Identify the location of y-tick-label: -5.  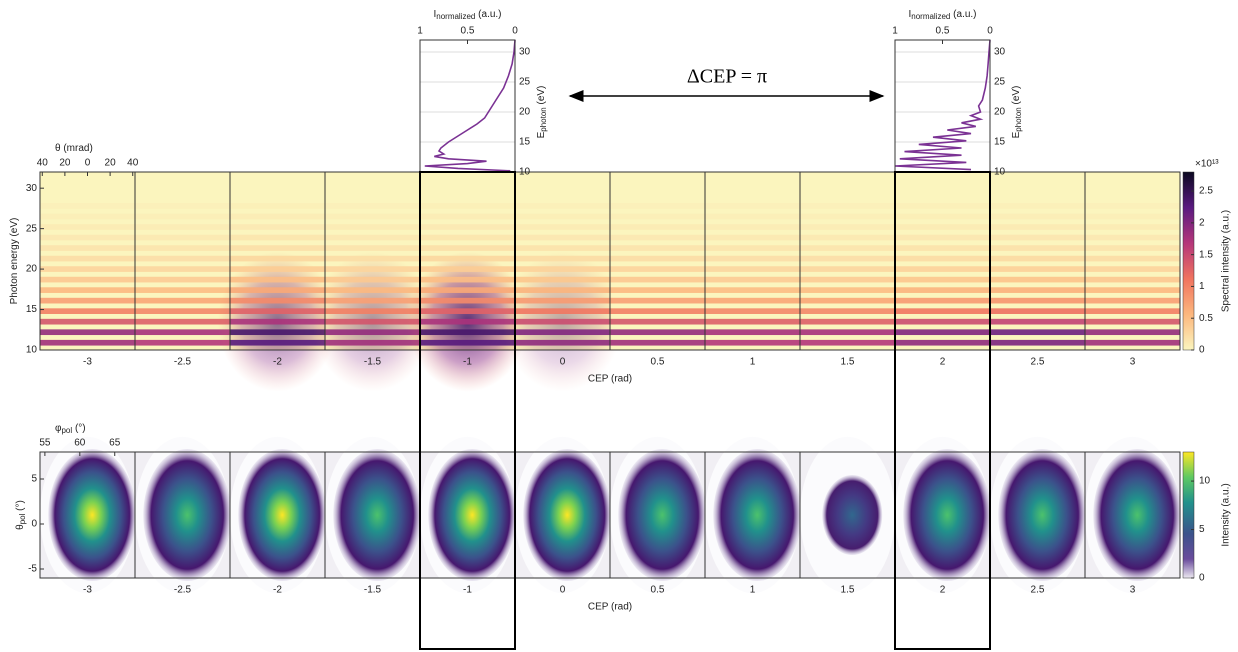
(32, 569).